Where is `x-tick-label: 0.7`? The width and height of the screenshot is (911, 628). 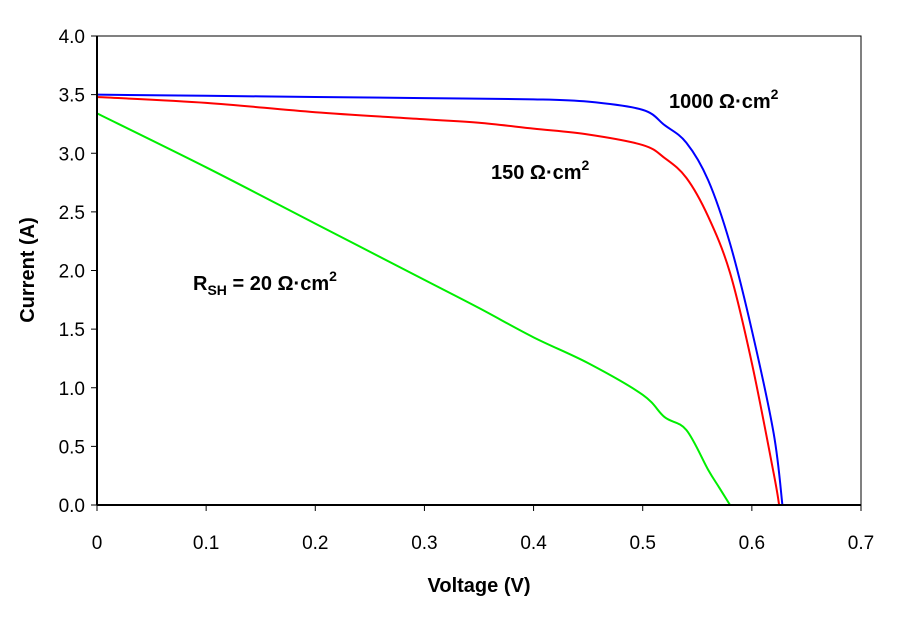 x-tick-label: 0.7 is located at coordinates (861, 543).